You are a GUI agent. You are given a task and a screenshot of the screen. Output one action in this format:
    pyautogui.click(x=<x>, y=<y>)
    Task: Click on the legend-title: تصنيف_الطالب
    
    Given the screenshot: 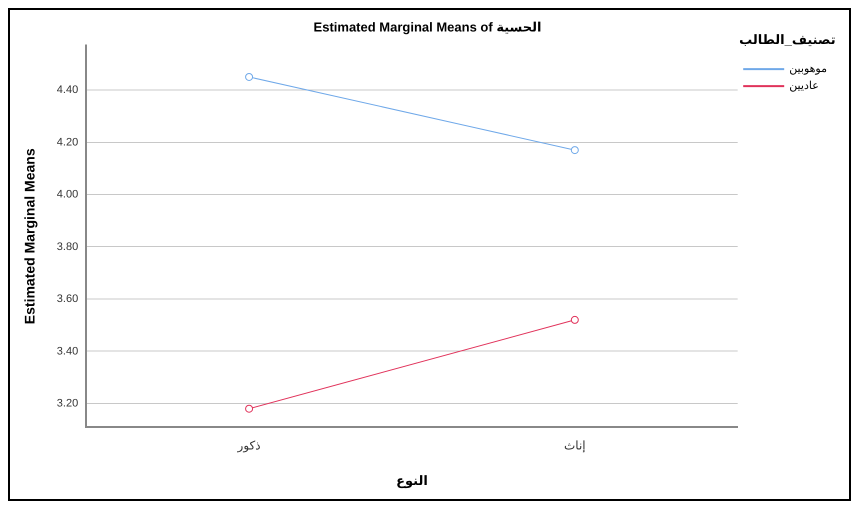 What is the action you would take?
    pyautogui.click(x=787, y=40)
    